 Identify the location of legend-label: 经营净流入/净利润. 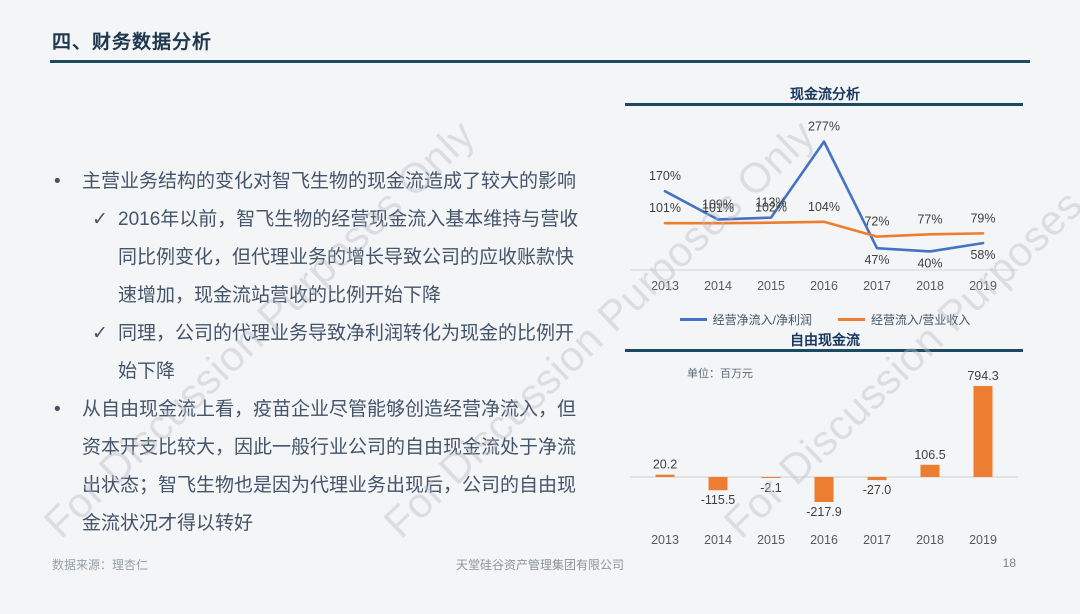
(762, 320).